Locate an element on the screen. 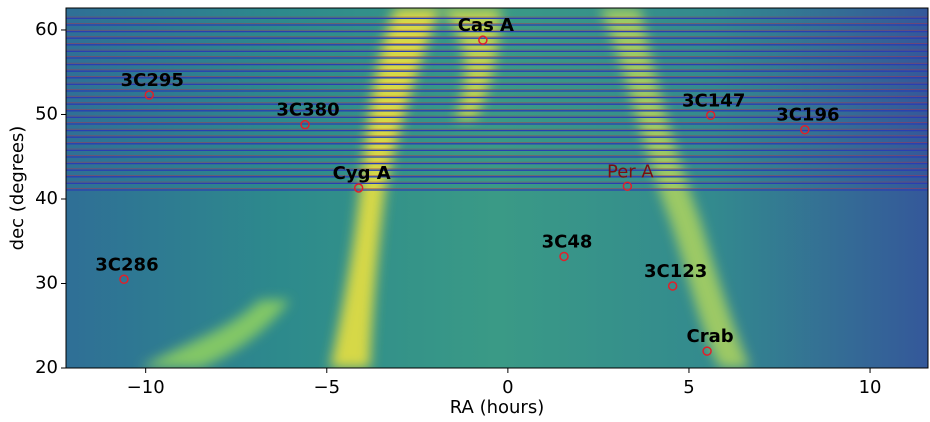 Image resolution: width=930 pixels, height=422 pixels. x-tick-label: −10 is located at coordinates (146, 387).